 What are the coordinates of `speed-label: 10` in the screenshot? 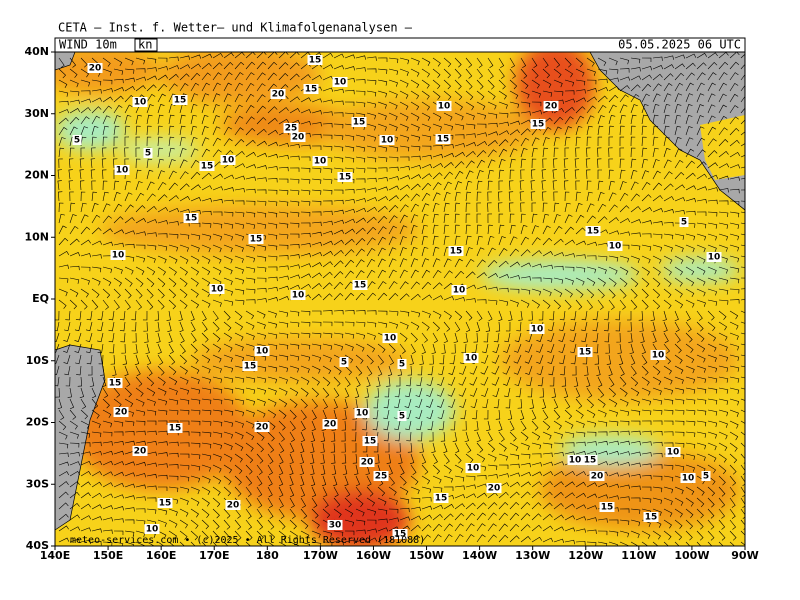 It's located at (262, 352).